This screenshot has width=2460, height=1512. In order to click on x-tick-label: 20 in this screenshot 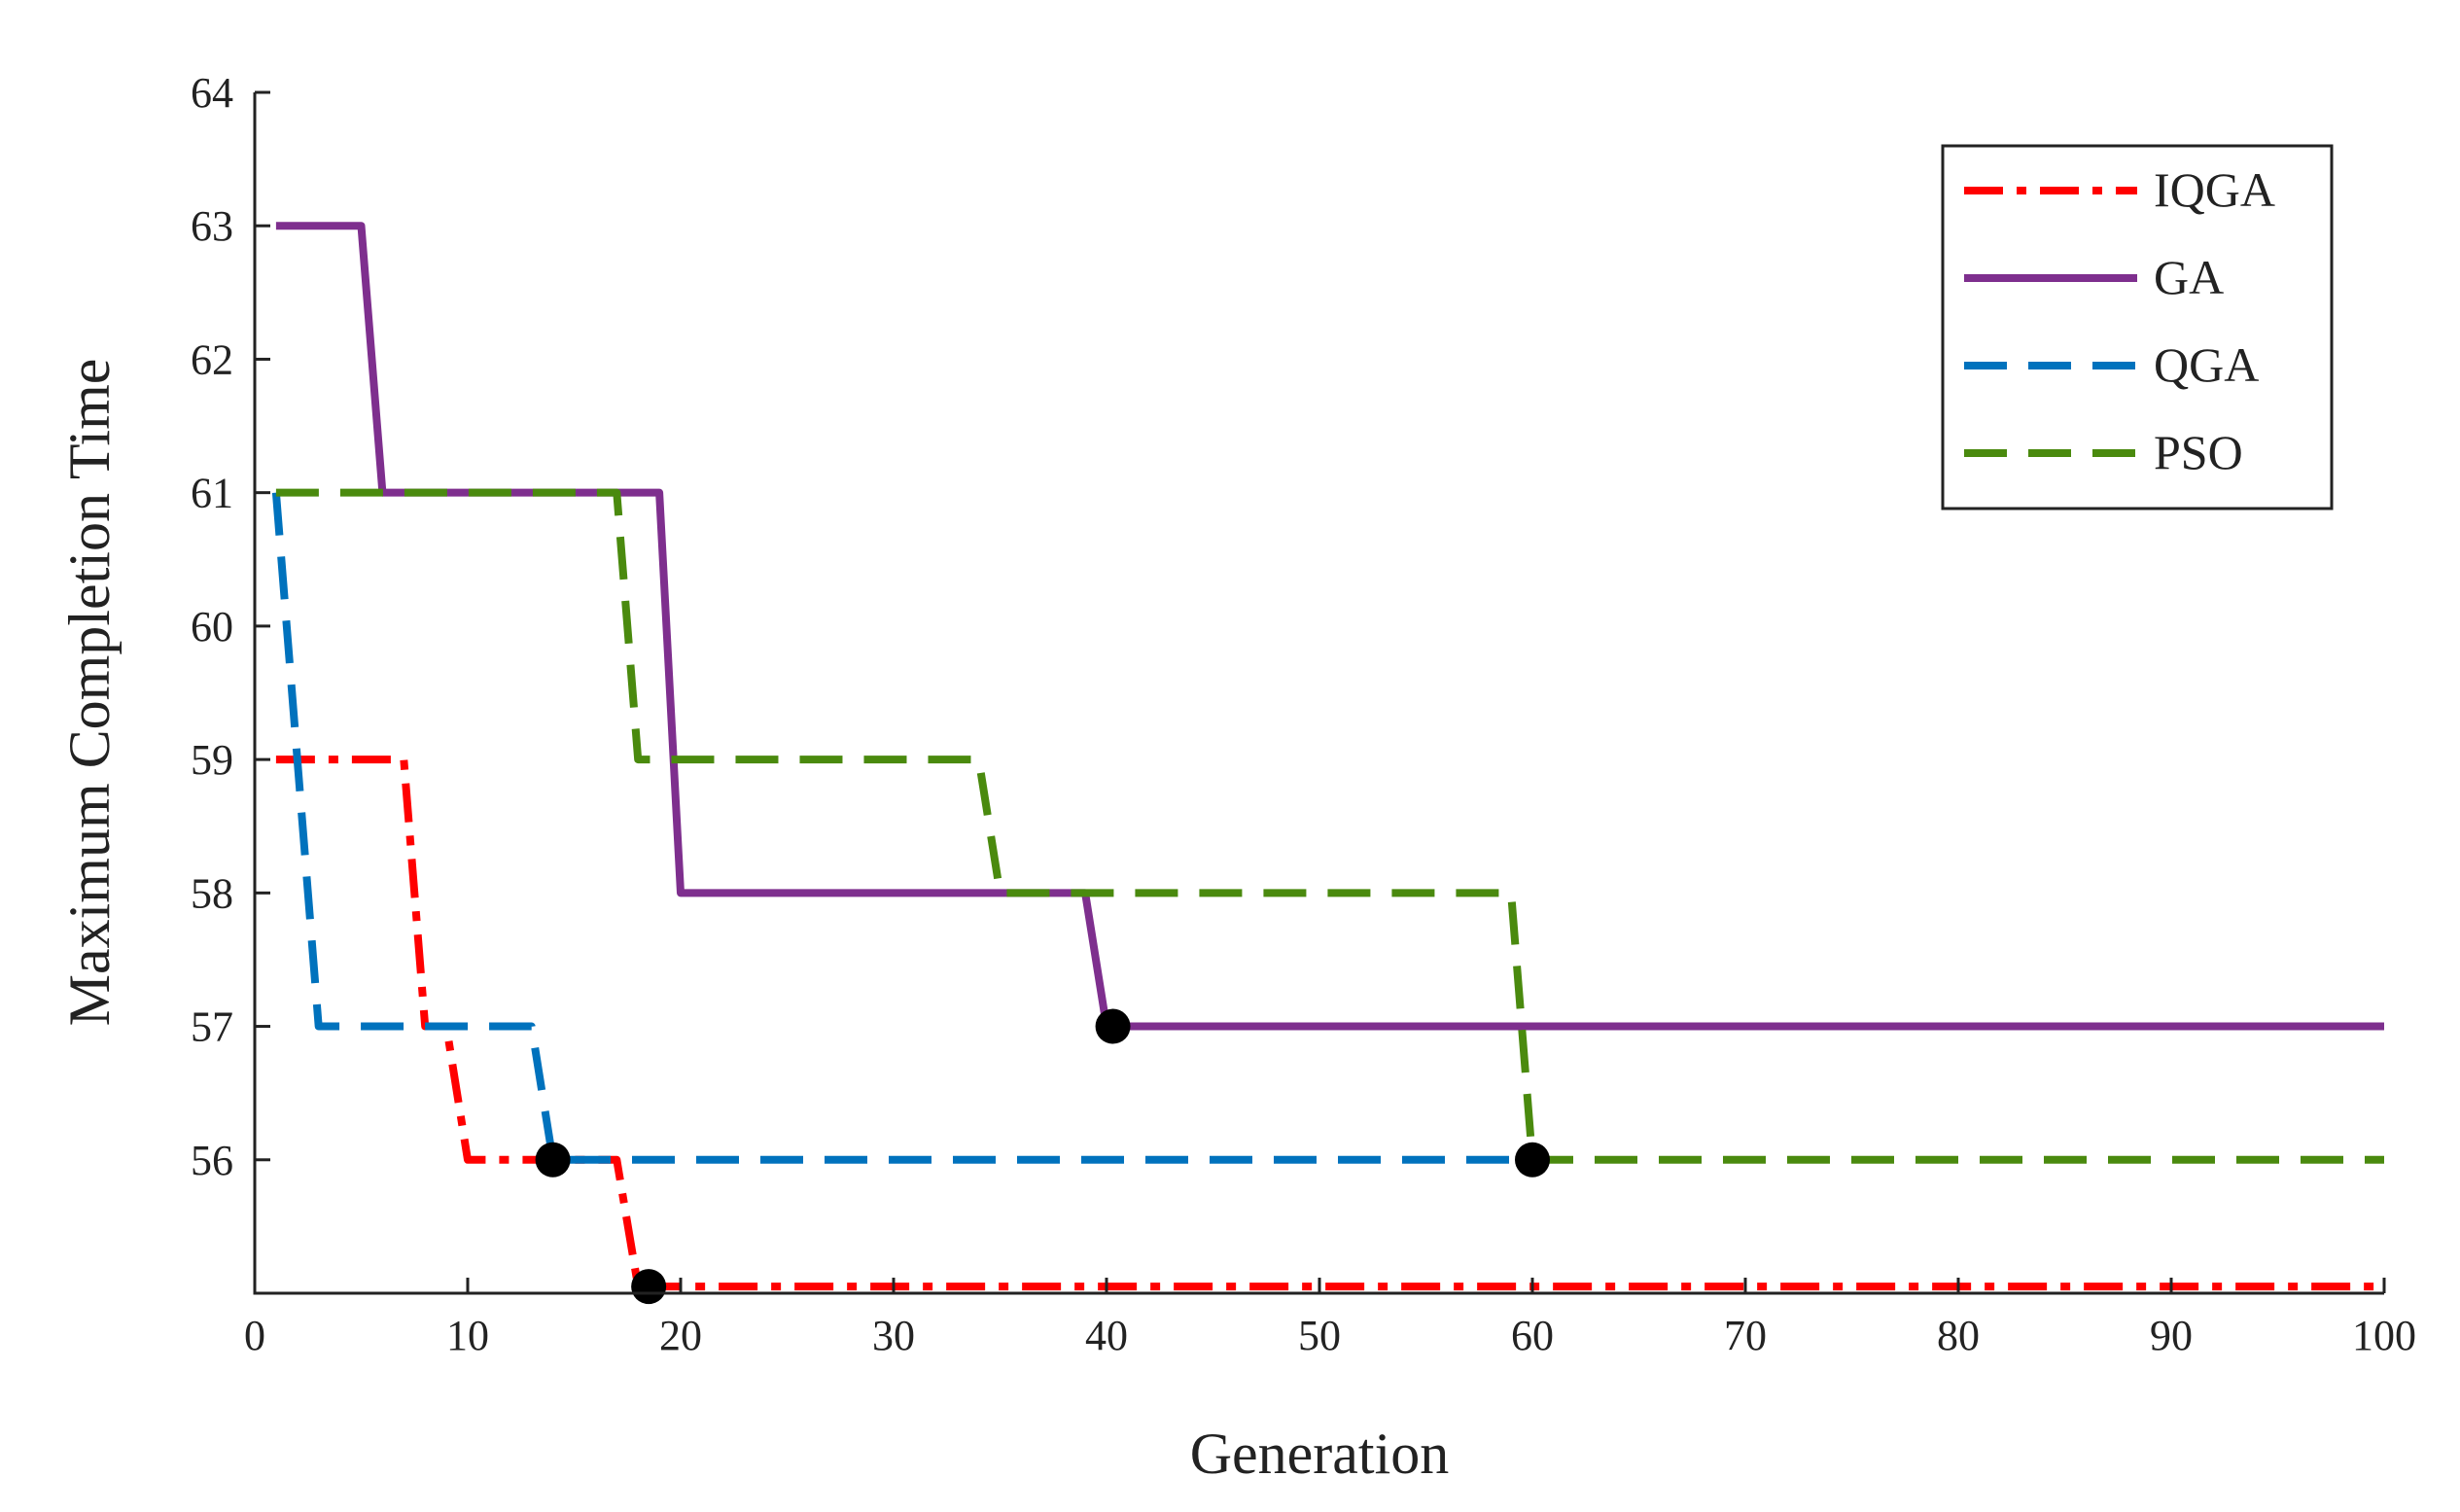, I will do `click(681, 1335)`.